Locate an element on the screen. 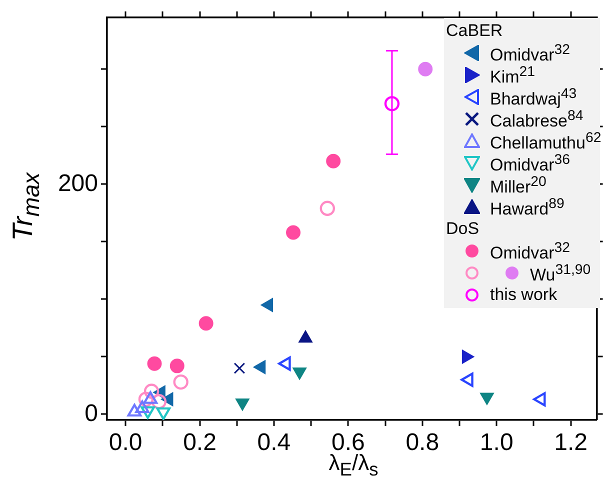  x-tick-label: 0.2 is located at coordinates (199, 442).